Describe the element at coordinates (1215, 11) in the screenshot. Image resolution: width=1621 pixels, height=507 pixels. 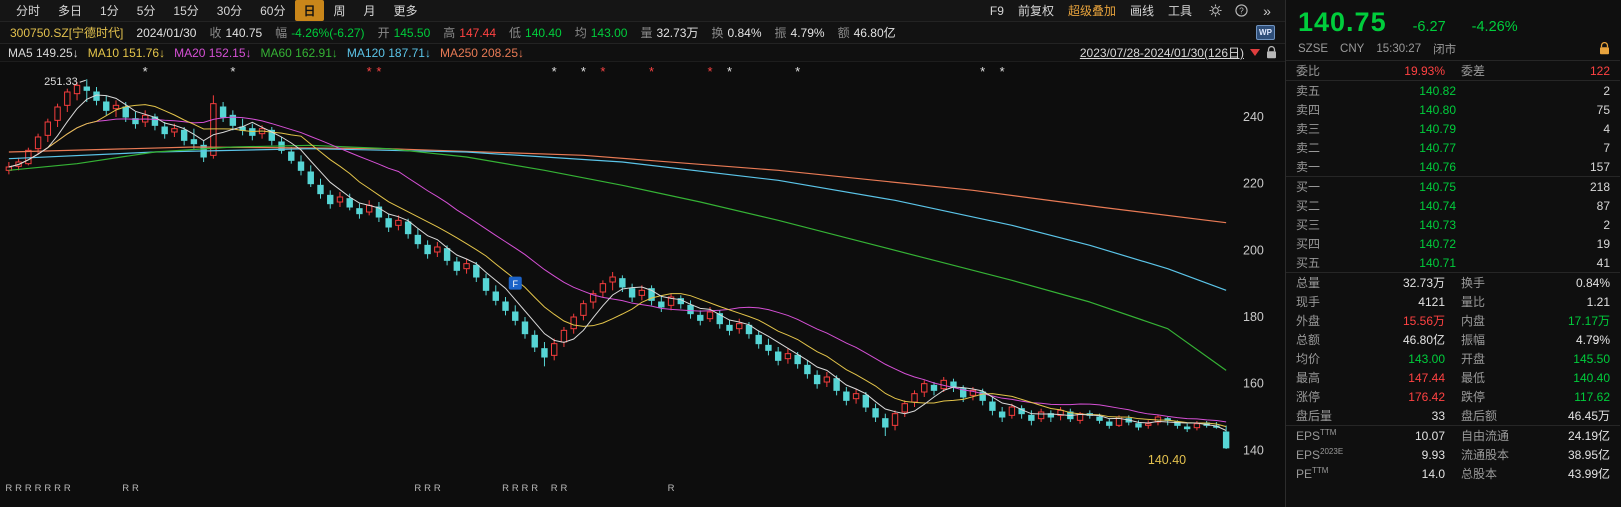
I see `gear-icon` at that location.